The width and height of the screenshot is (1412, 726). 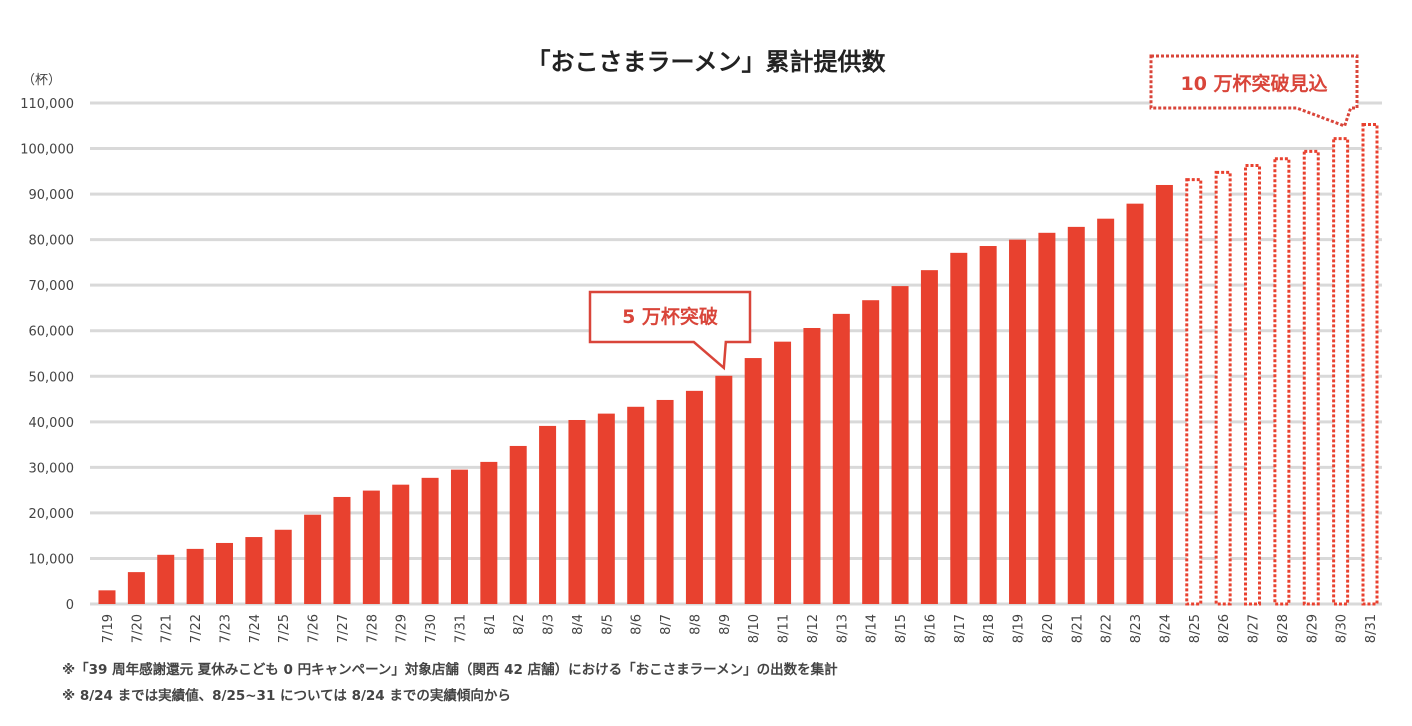 I want to click on callout-text: 5 万杯突破, so click(x=670, y=316).